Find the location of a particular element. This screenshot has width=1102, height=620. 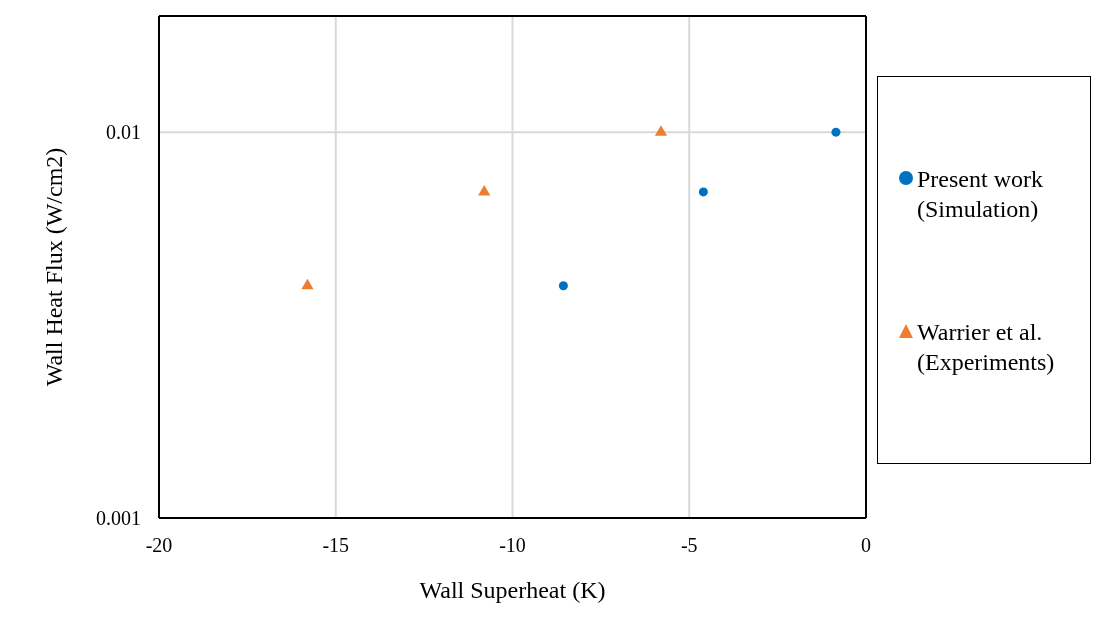

x-axis-title: Wall Superheat (K) is located at coordinates (512, 590).